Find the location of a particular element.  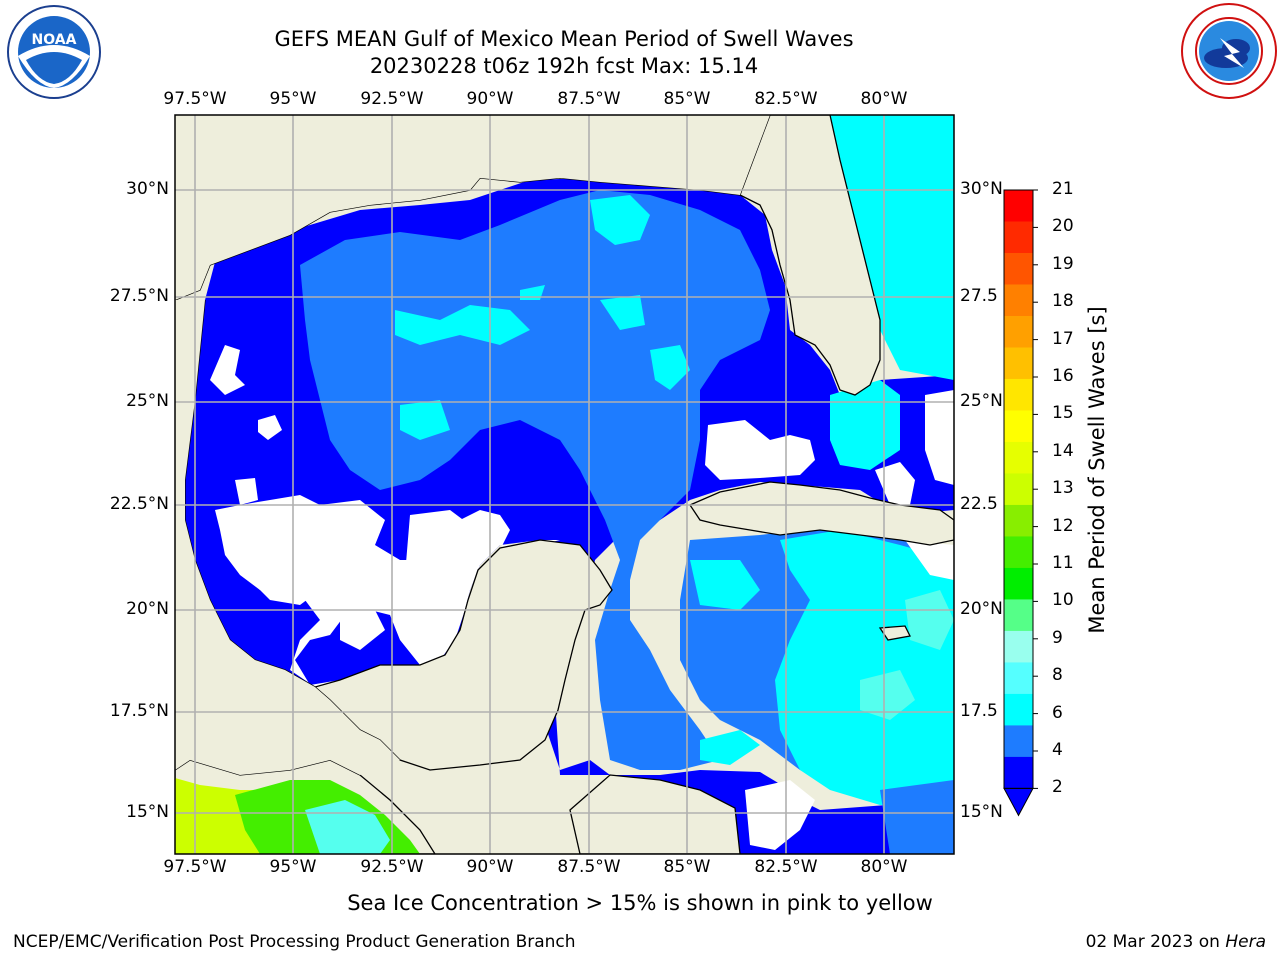

lat-label-right: 15°N is located at coordinates (981, 812).